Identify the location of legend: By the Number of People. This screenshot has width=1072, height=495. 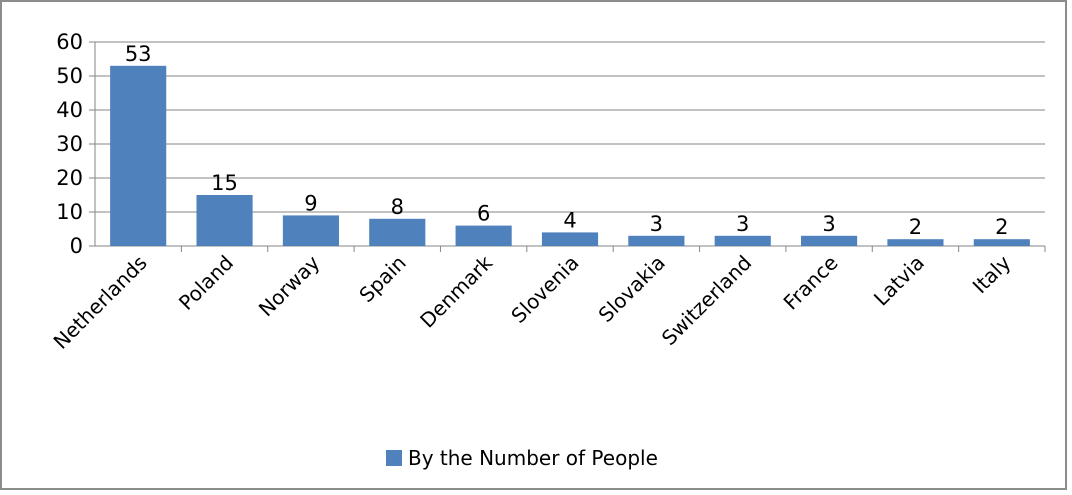
(522, 458).